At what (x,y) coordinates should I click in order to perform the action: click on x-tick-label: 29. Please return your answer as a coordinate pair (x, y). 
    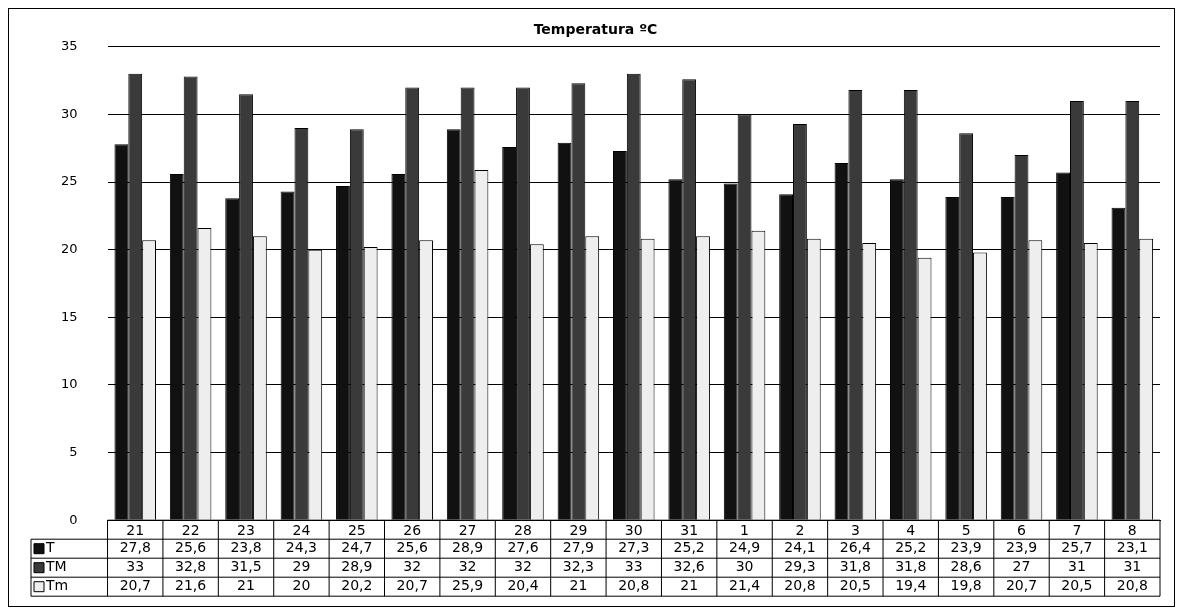
    Looking at the image, I should click on (578, 530).